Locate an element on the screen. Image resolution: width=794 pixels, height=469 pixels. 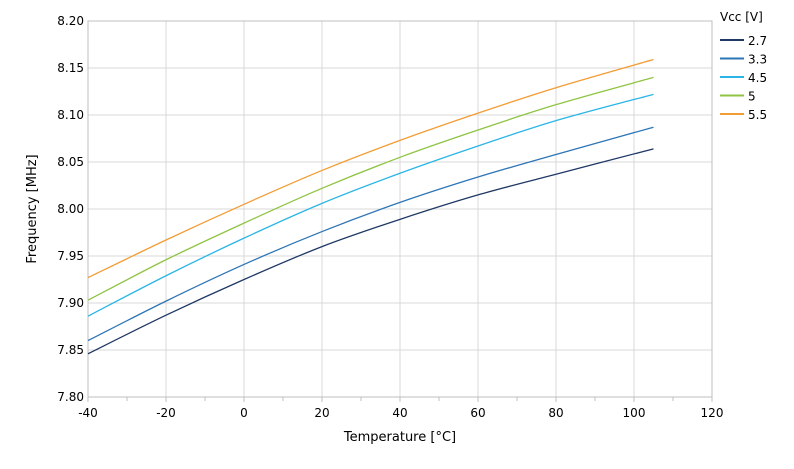
x-tick-label: 20 is located at coordinates (321, 413).